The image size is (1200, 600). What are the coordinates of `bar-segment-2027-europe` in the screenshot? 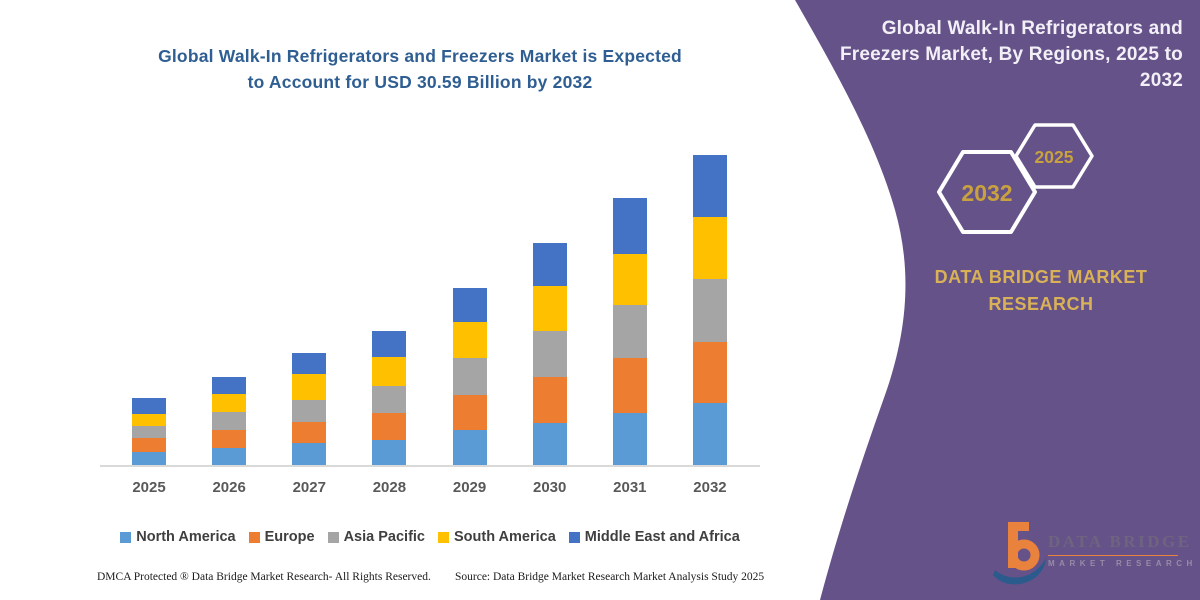 It's located at (309, 432).